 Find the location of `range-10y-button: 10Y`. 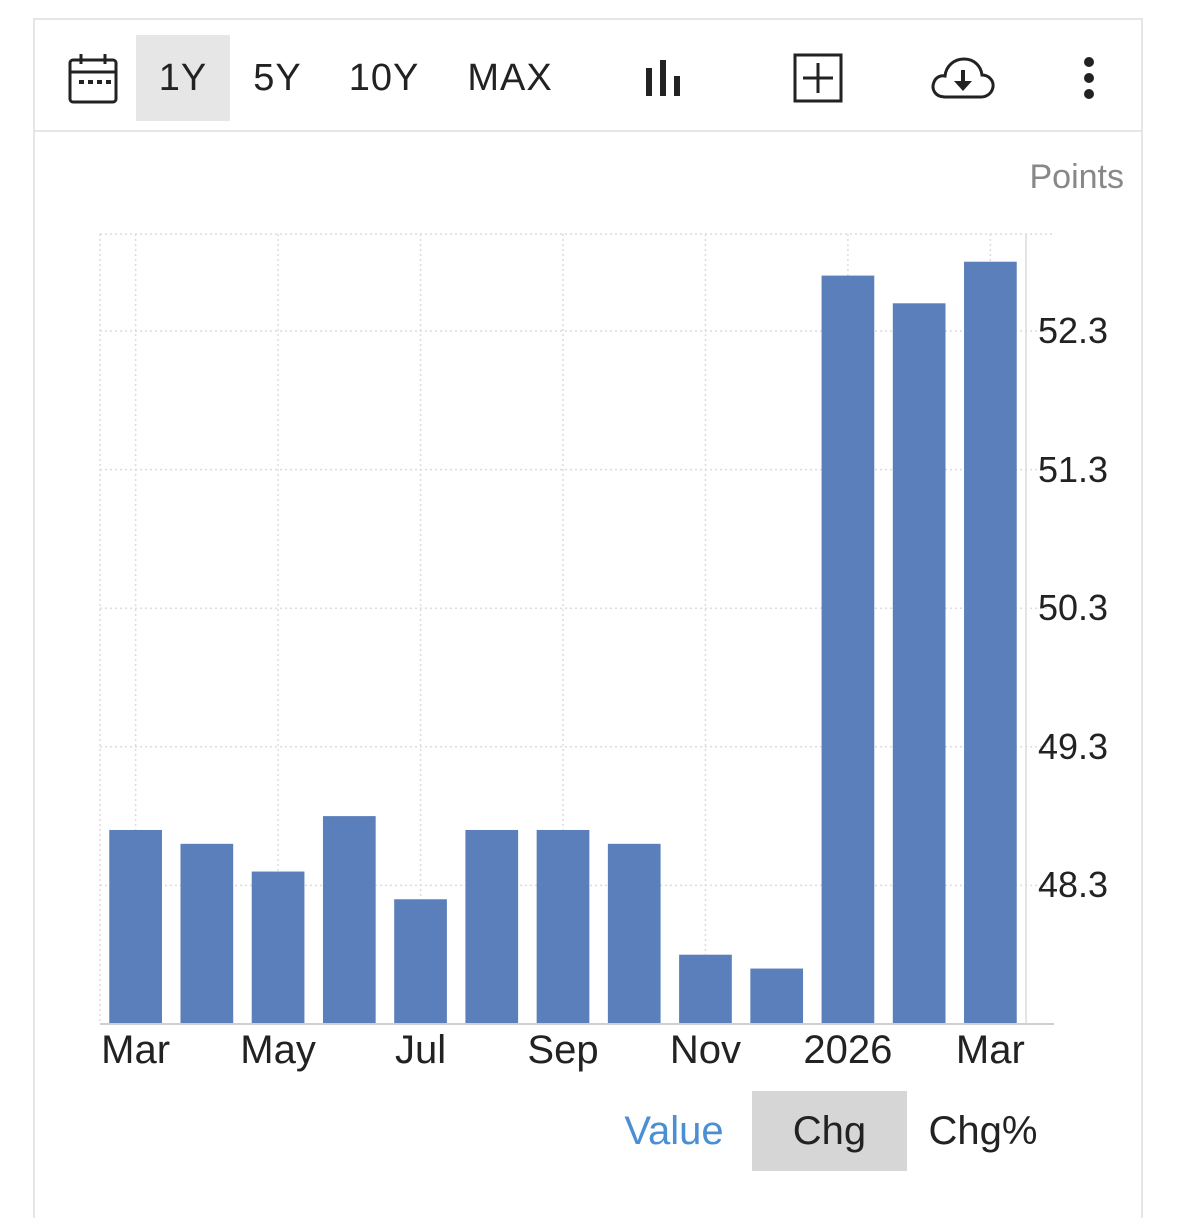

range-10y-button: 10Y is located at coordinates (384, 77).